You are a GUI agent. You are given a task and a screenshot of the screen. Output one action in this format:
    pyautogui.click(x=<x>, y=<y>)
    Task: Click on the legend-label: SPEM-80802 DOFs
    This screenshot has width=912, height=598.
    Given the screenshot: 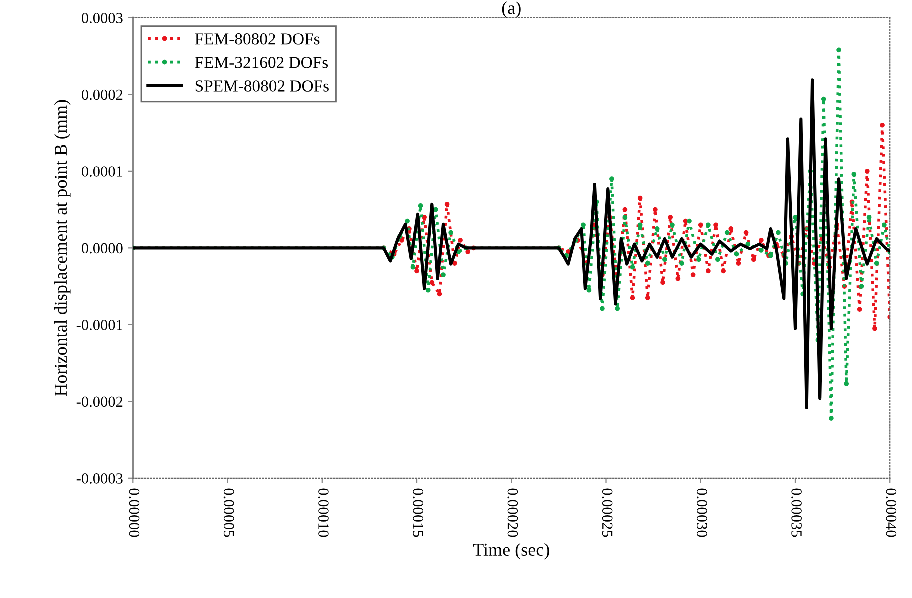 What is the action you would take?
    pyautogui.click(x=262, y=86)
    